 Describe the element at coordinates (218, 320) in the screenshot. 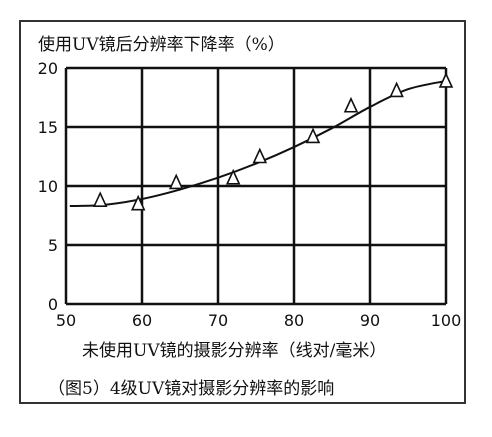

I see `x-tick-label: 70` at that location.